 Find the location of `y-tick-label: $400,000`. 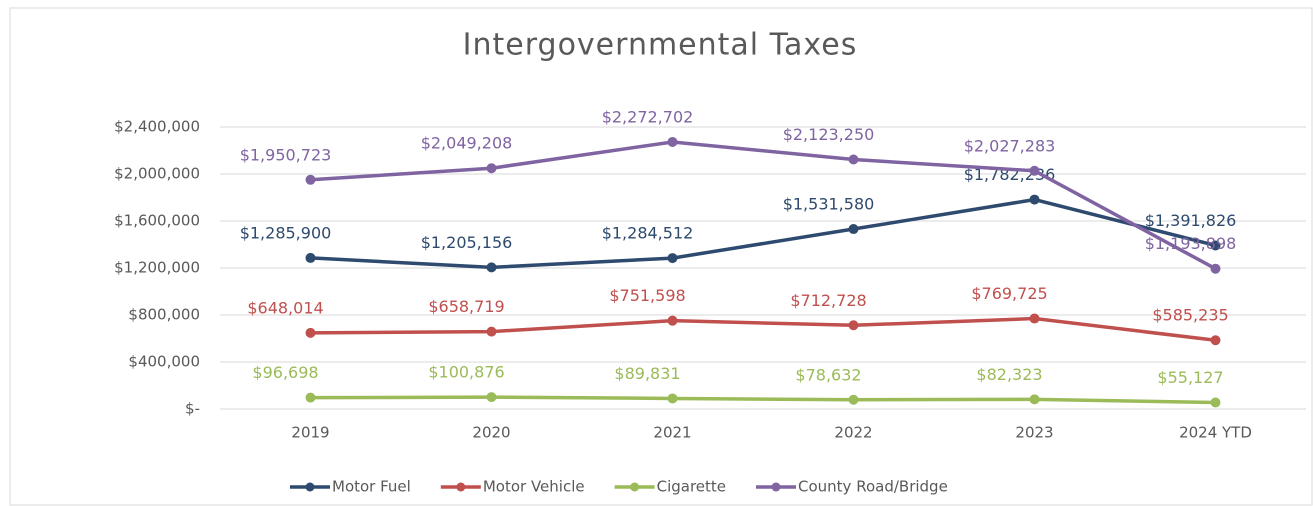

y-tick-label: $400,000 is located at coordinates (164, 362).